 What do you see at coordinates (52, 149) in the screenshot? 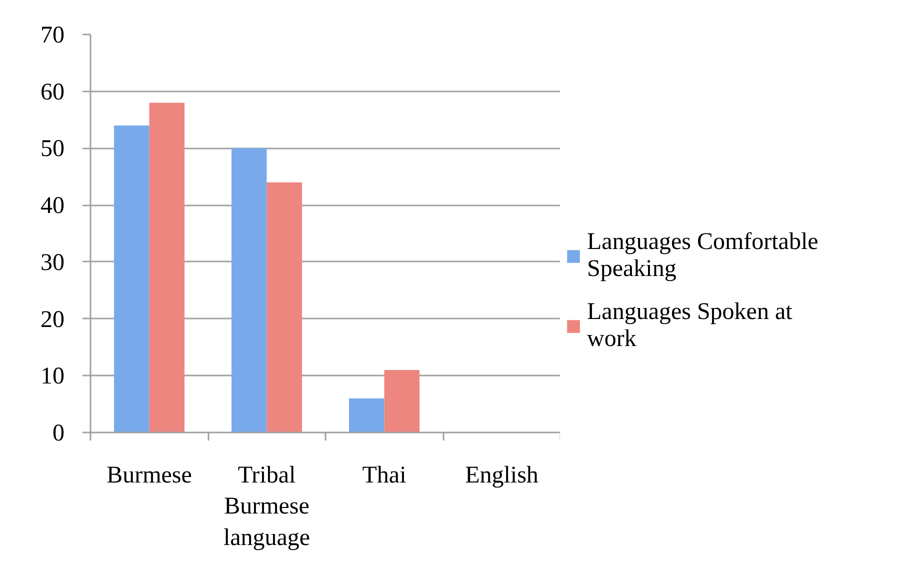
I see `y-tick-label: 50` at bounding box center [52, 149].